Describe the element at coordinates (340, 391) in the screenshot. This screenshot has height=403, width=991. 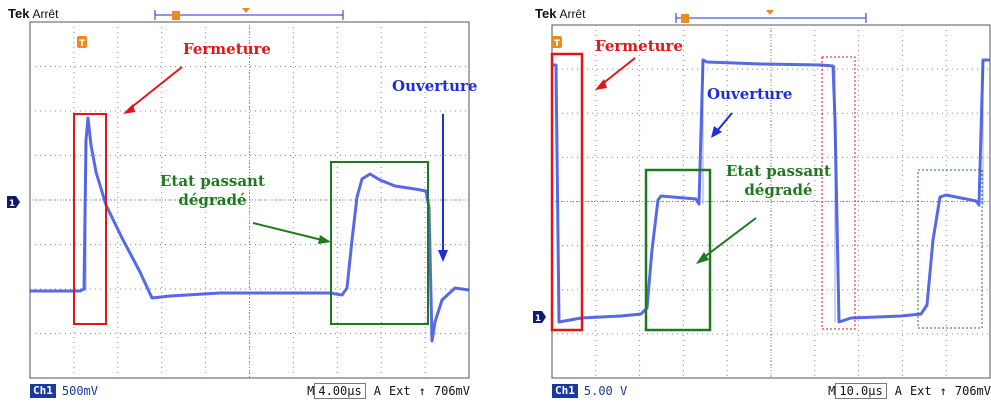
I see `timebase-value: 4.00µs` at that location.